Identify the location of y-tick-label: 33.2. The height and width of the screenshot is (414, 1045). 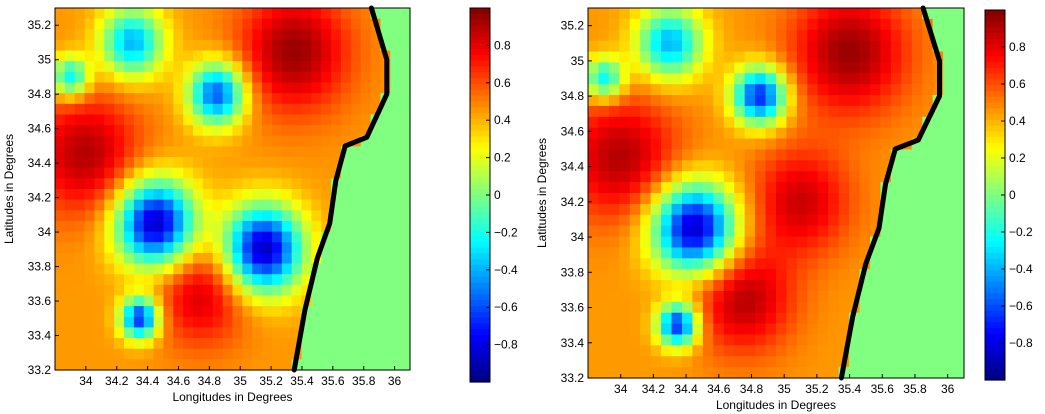
(40, 370).